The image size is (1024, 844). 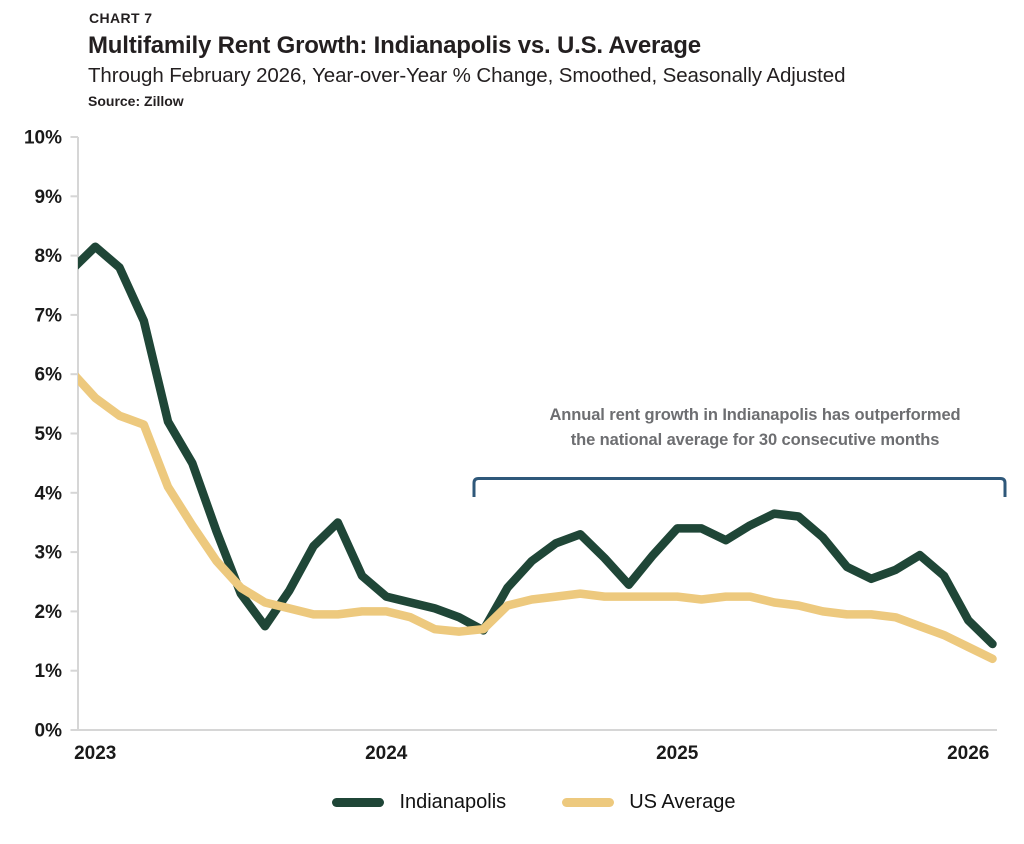 What do you see at coordinates (49, 493) in the screenshot?
I see `y-tick-label-4: 4%` at bounding box center [49, 493].